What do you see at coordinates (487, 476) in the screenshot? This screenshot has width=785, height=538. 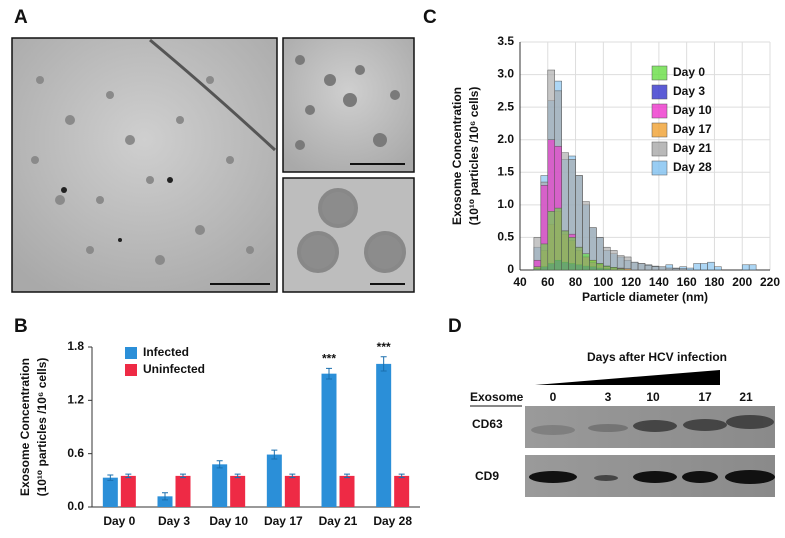 I see `marker-label: CD9` at bounding box center [487, 476].